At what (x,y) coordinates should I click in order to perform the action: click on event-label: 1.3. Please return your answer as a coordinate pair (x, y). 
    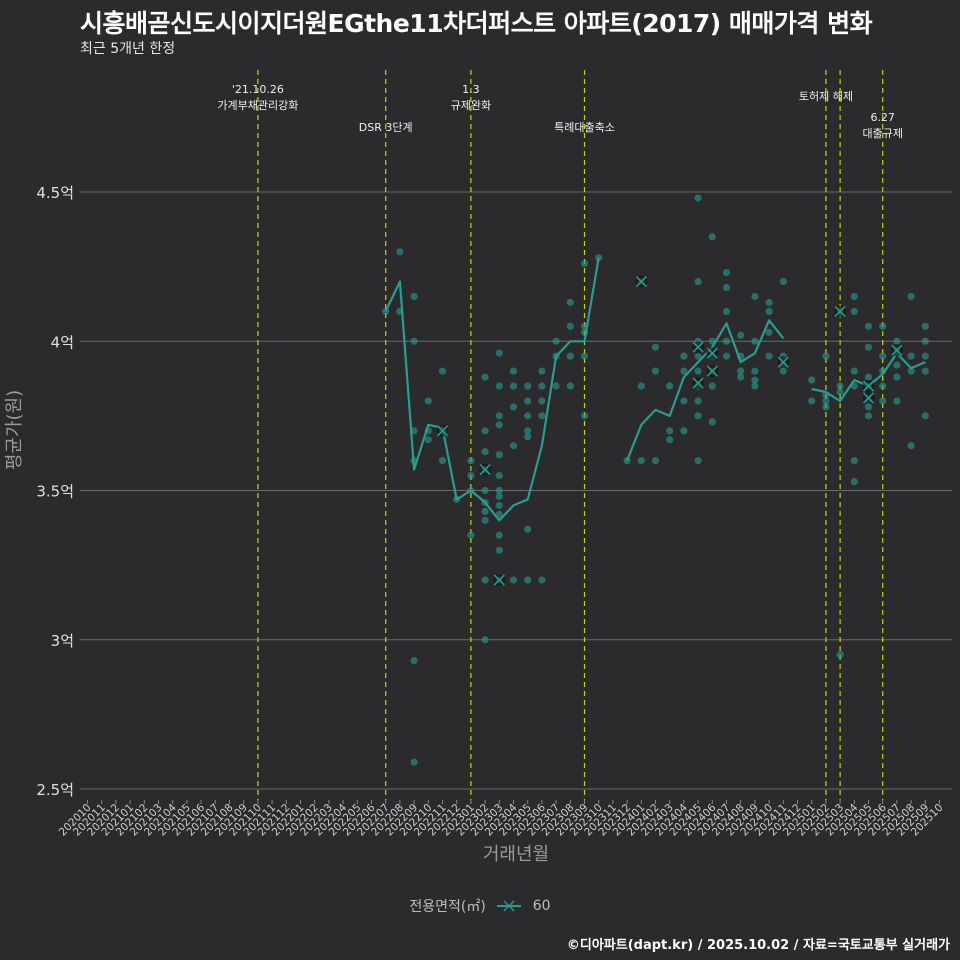
    Looking at the image, I should click on (471, 89).